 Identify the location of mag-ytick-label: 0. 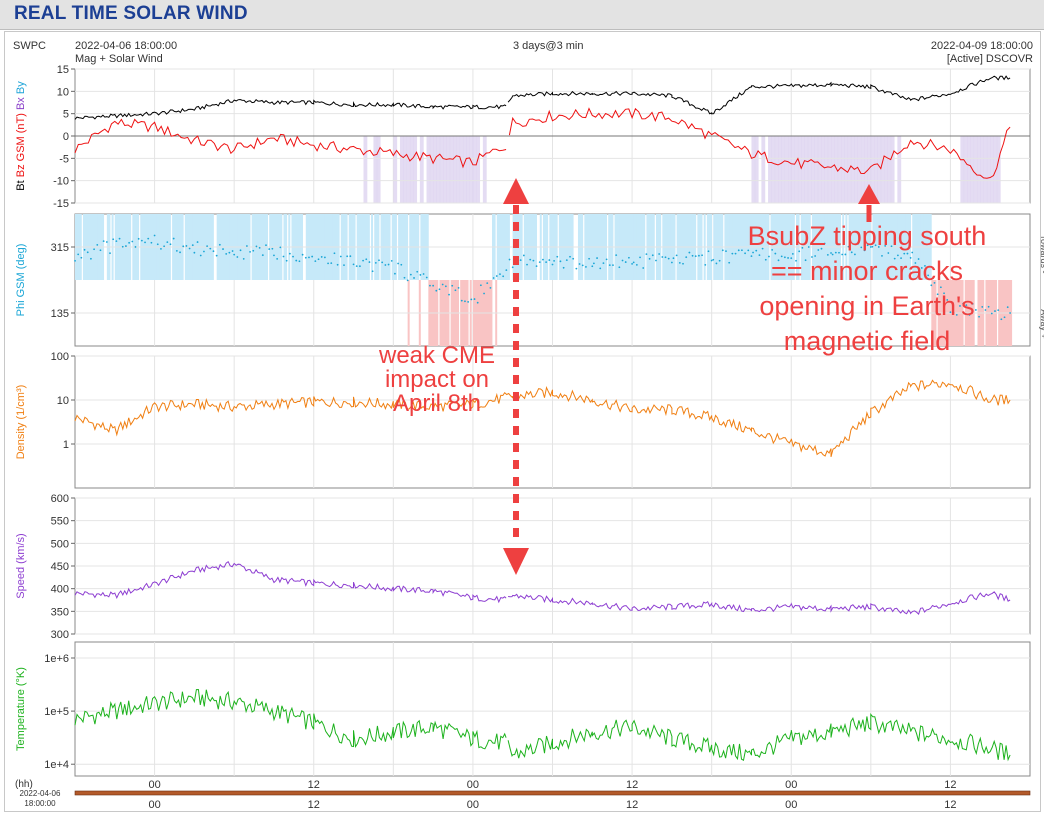
(66, 137).